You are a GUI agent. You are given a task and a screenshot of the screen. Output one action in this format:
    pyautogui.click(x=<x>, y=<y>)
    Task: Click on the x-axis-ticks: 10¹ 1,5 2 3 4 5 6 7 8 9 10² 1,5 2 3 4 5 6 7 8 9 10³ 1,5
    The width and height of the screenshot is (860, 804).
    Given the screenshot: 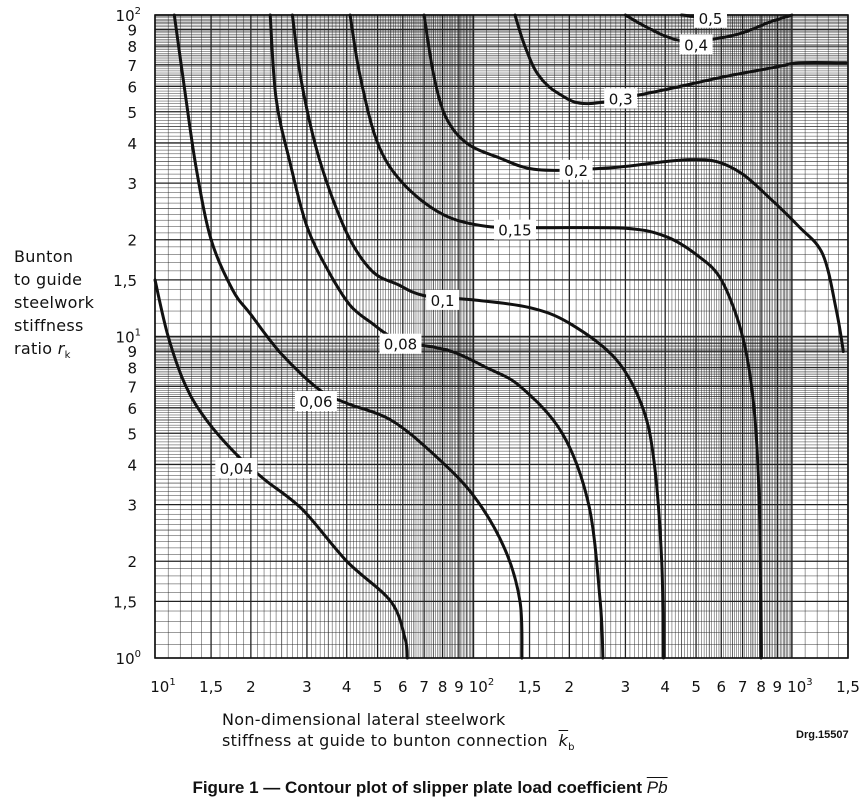 What is the action you would take?
    pyautogui.click(x=505, y=686)
    